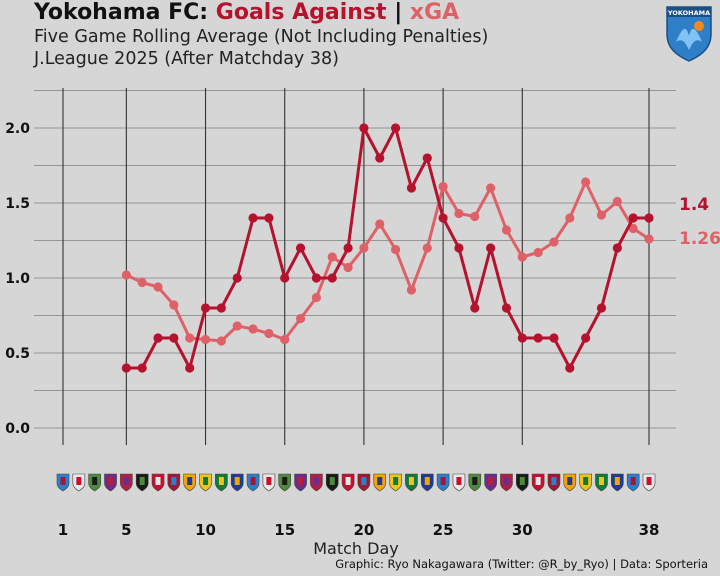 This screenshot has width=720, height=576. I want to click on x-tick-label: 10, so click(205, 530).